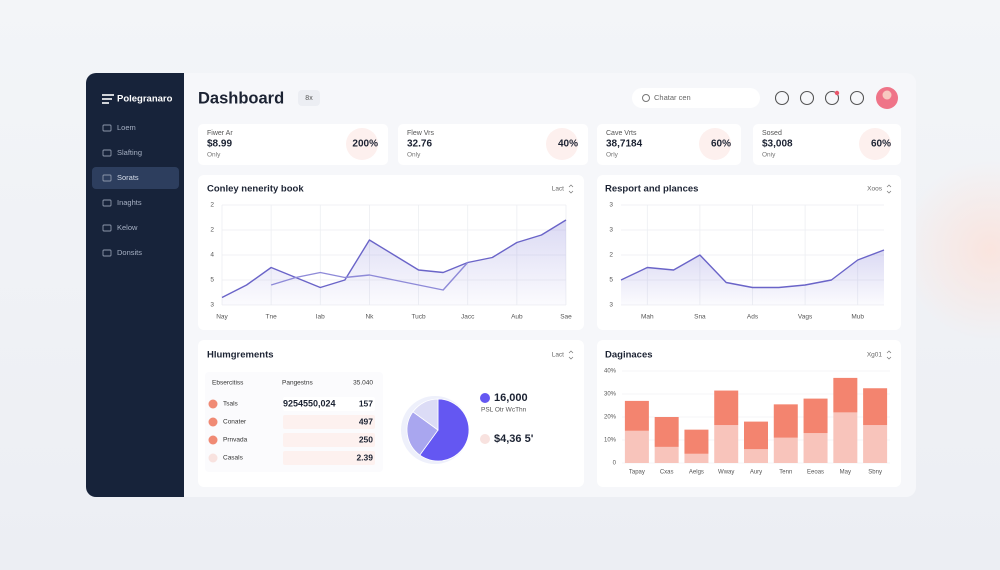  Describe the element at coordinates (782, 98) in the screenshot. I see `icon-chat` at that location.